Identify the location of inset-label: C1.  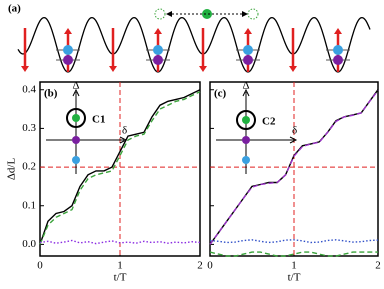
(98, 120).